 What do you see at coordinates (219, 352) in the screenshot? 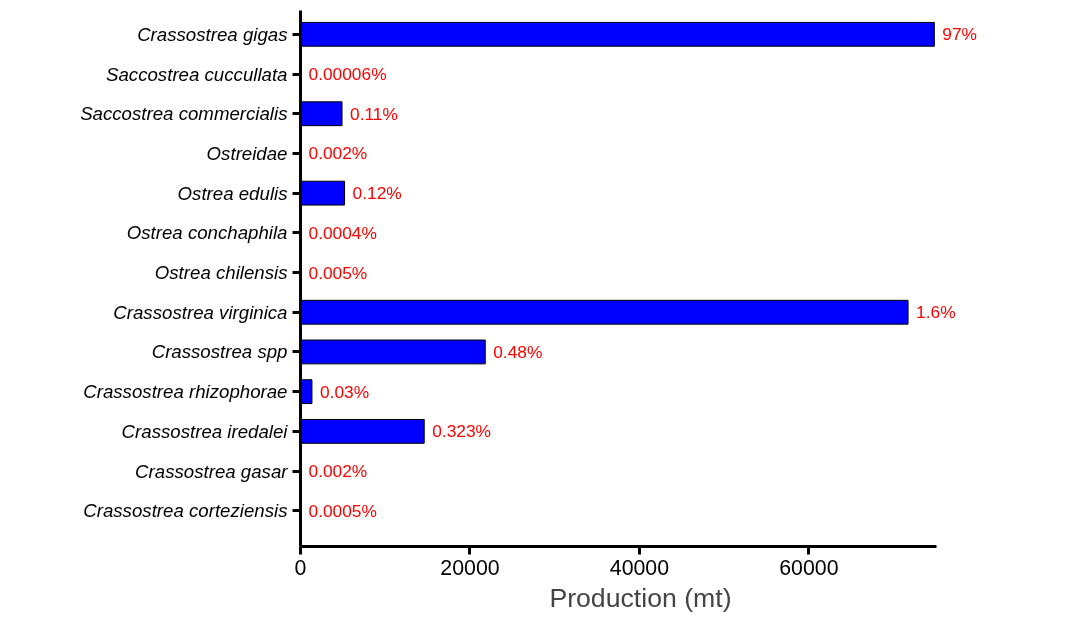
I see `y-tick-label: Crassostrea spp` at bounding box center [219, 352].